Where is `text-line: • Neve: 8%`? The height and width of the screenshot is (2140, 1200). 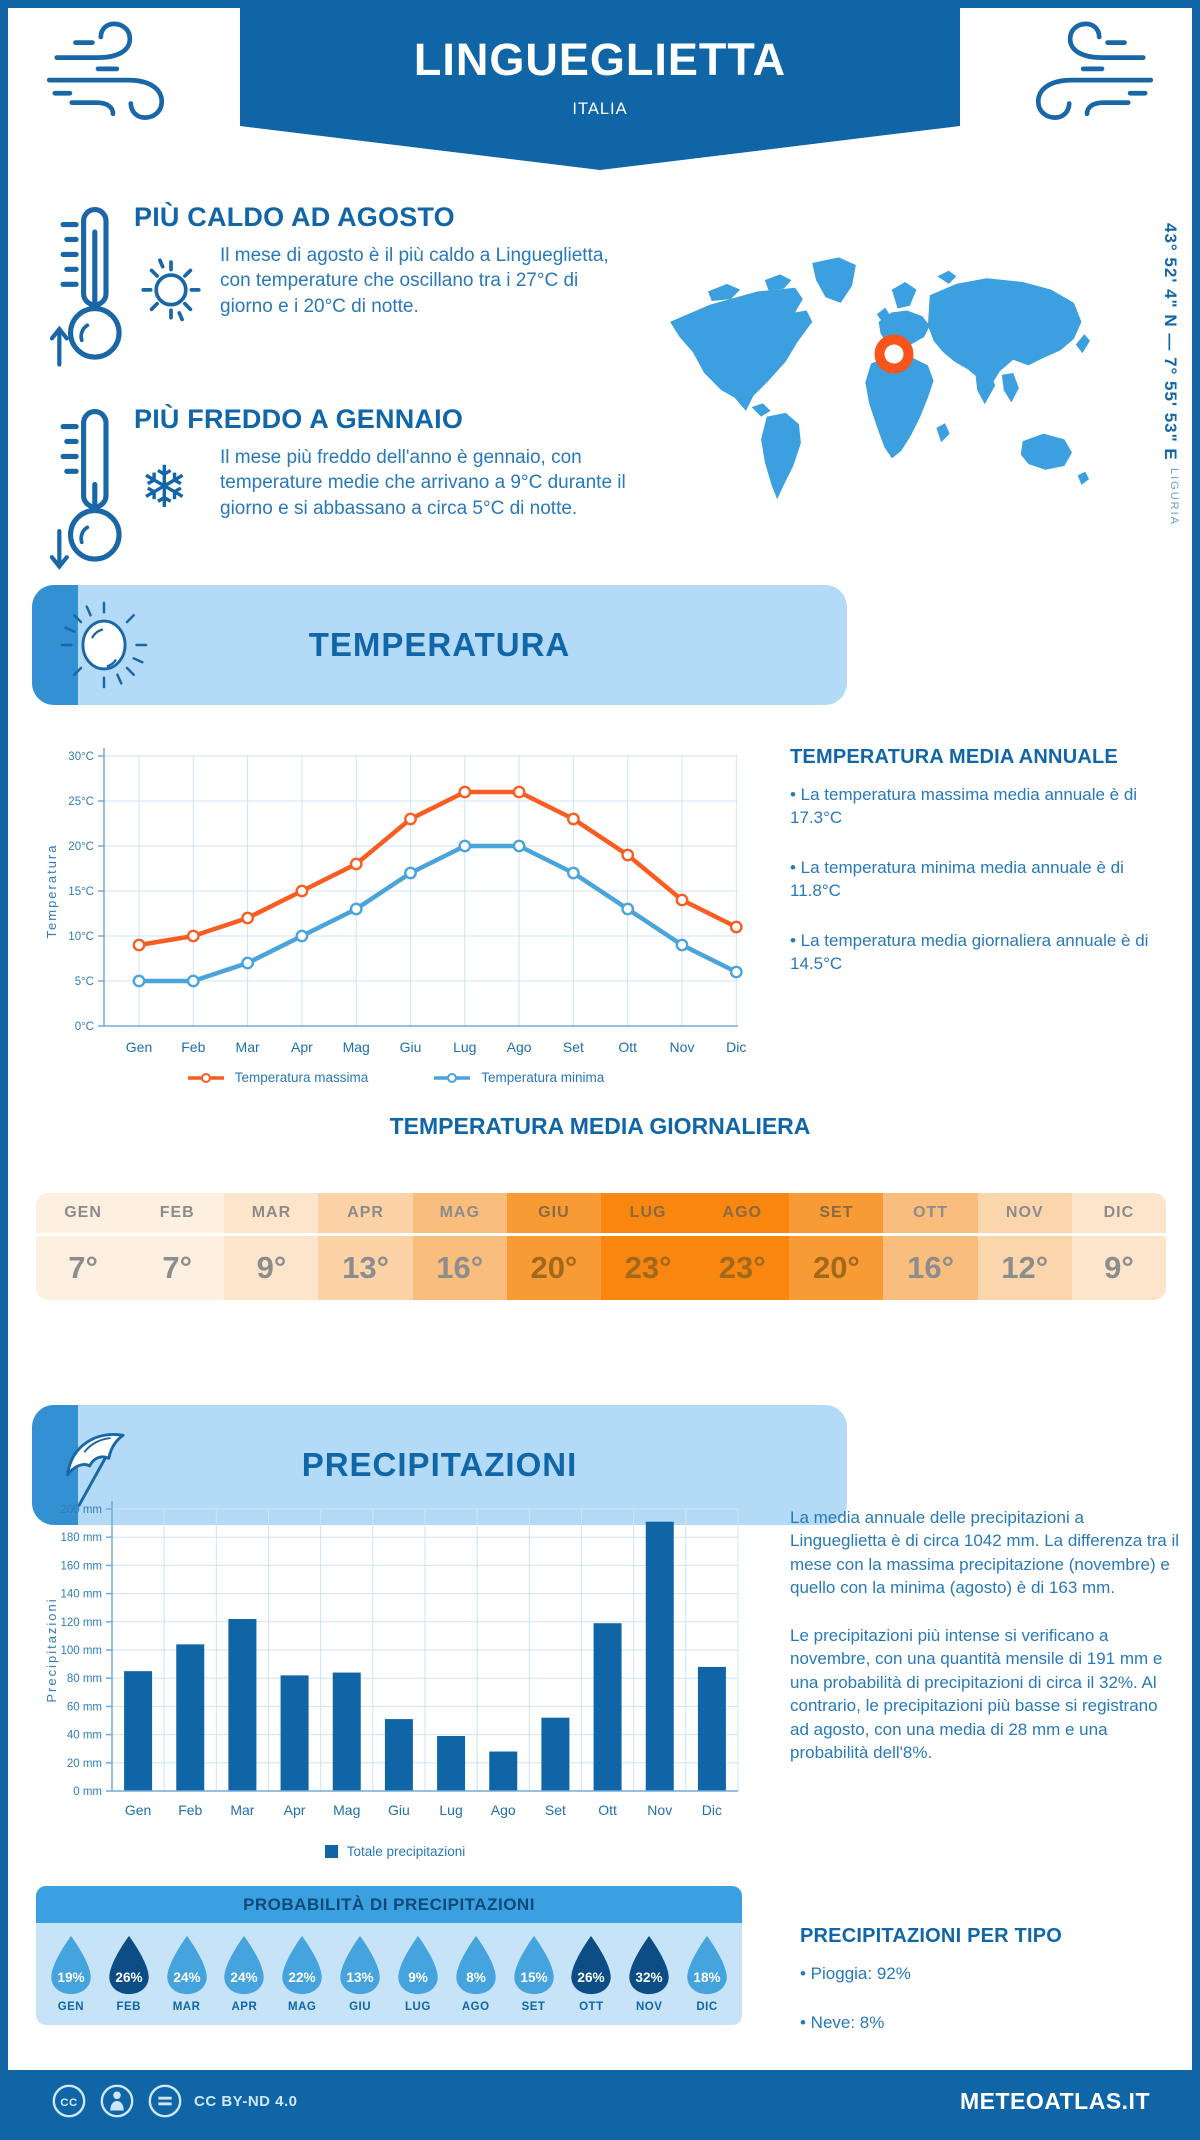 text-line: • Neve: 8% is located at coordinates (842, 2023).